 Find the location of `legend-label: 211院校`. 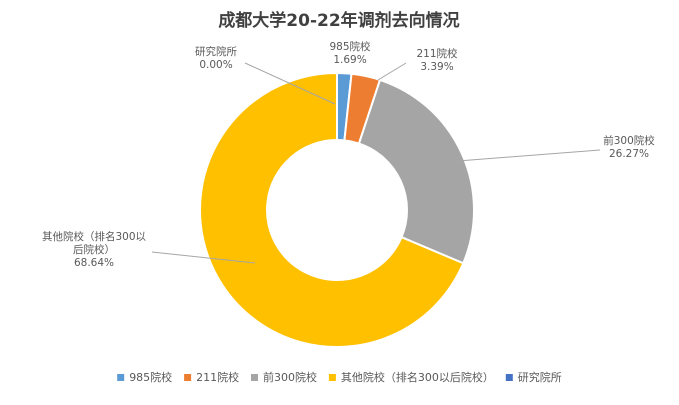

legend-label: 211院校 is located at coordinates (217, 377).